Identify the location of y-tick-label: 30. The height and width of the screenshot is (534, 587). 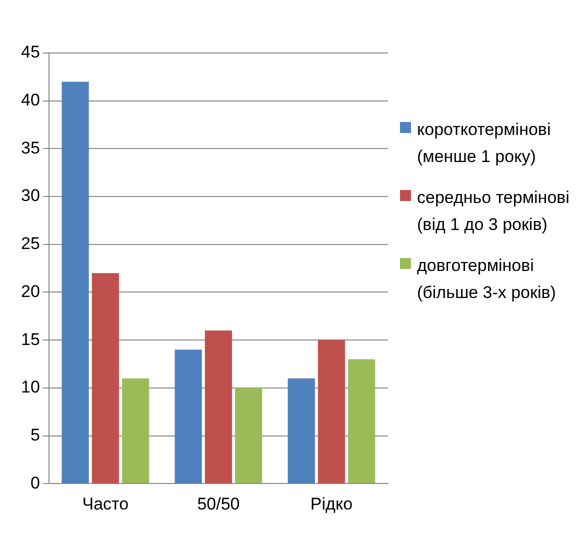
(30, 196).